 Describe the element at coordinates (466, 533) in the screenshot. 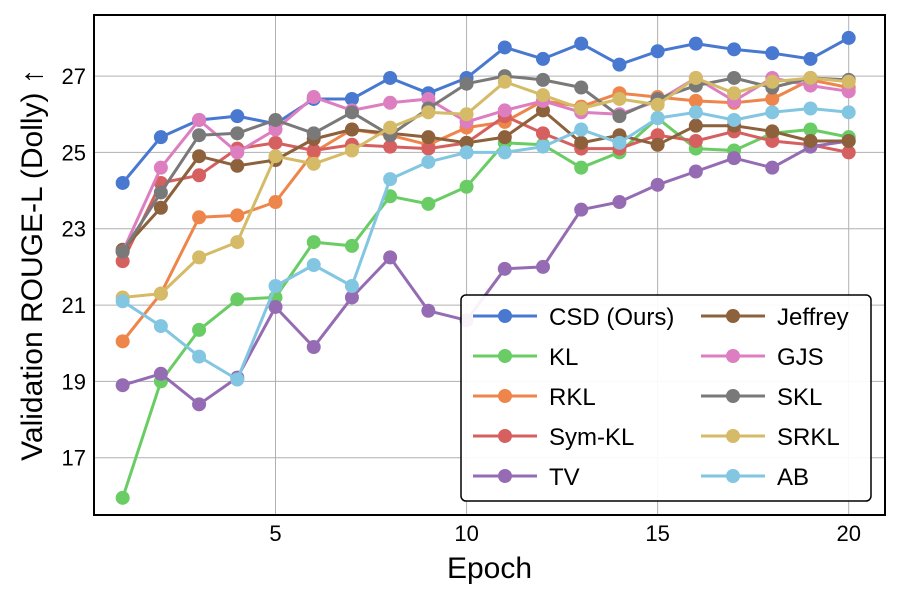

I see `x-tick-label: 10` at that location.